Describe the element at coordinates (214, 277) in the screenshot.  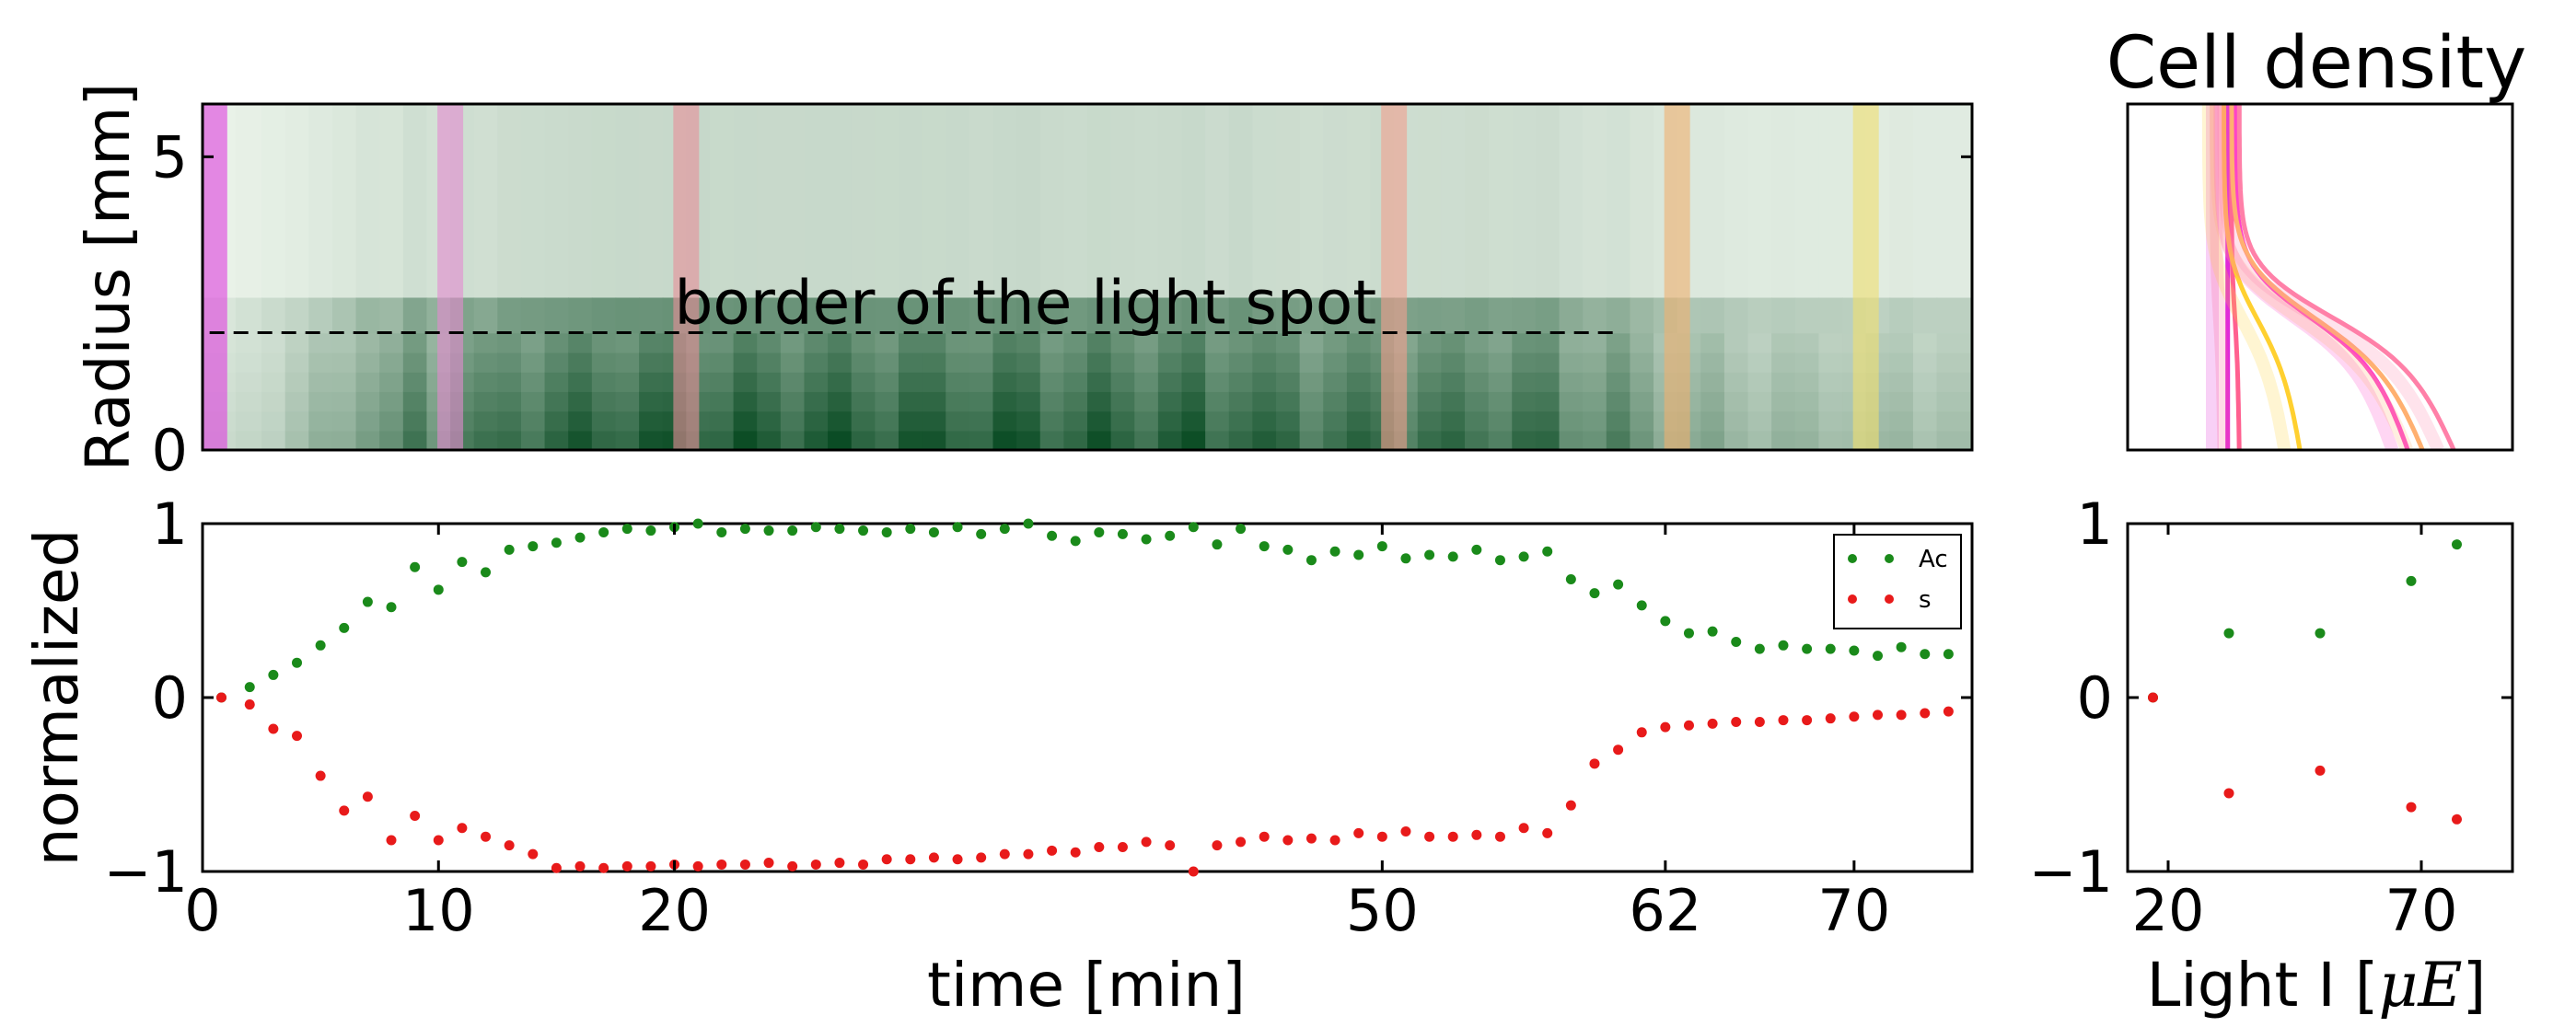
I see `light-band` at that location.